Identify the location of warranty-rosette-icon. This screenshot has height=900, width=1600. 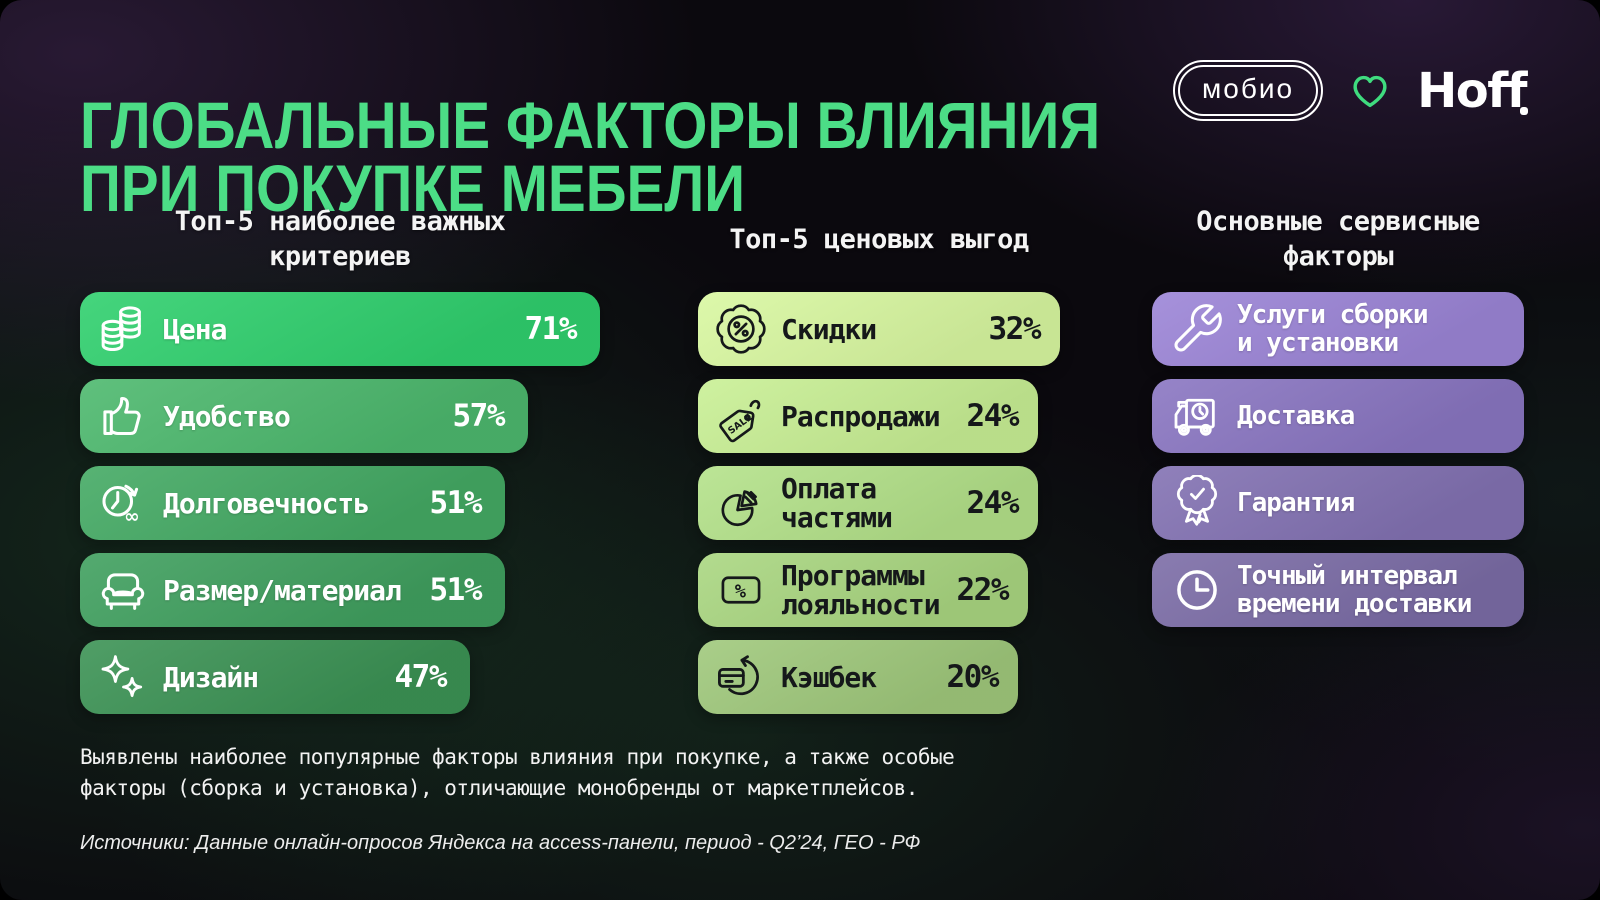
(1197, 503).